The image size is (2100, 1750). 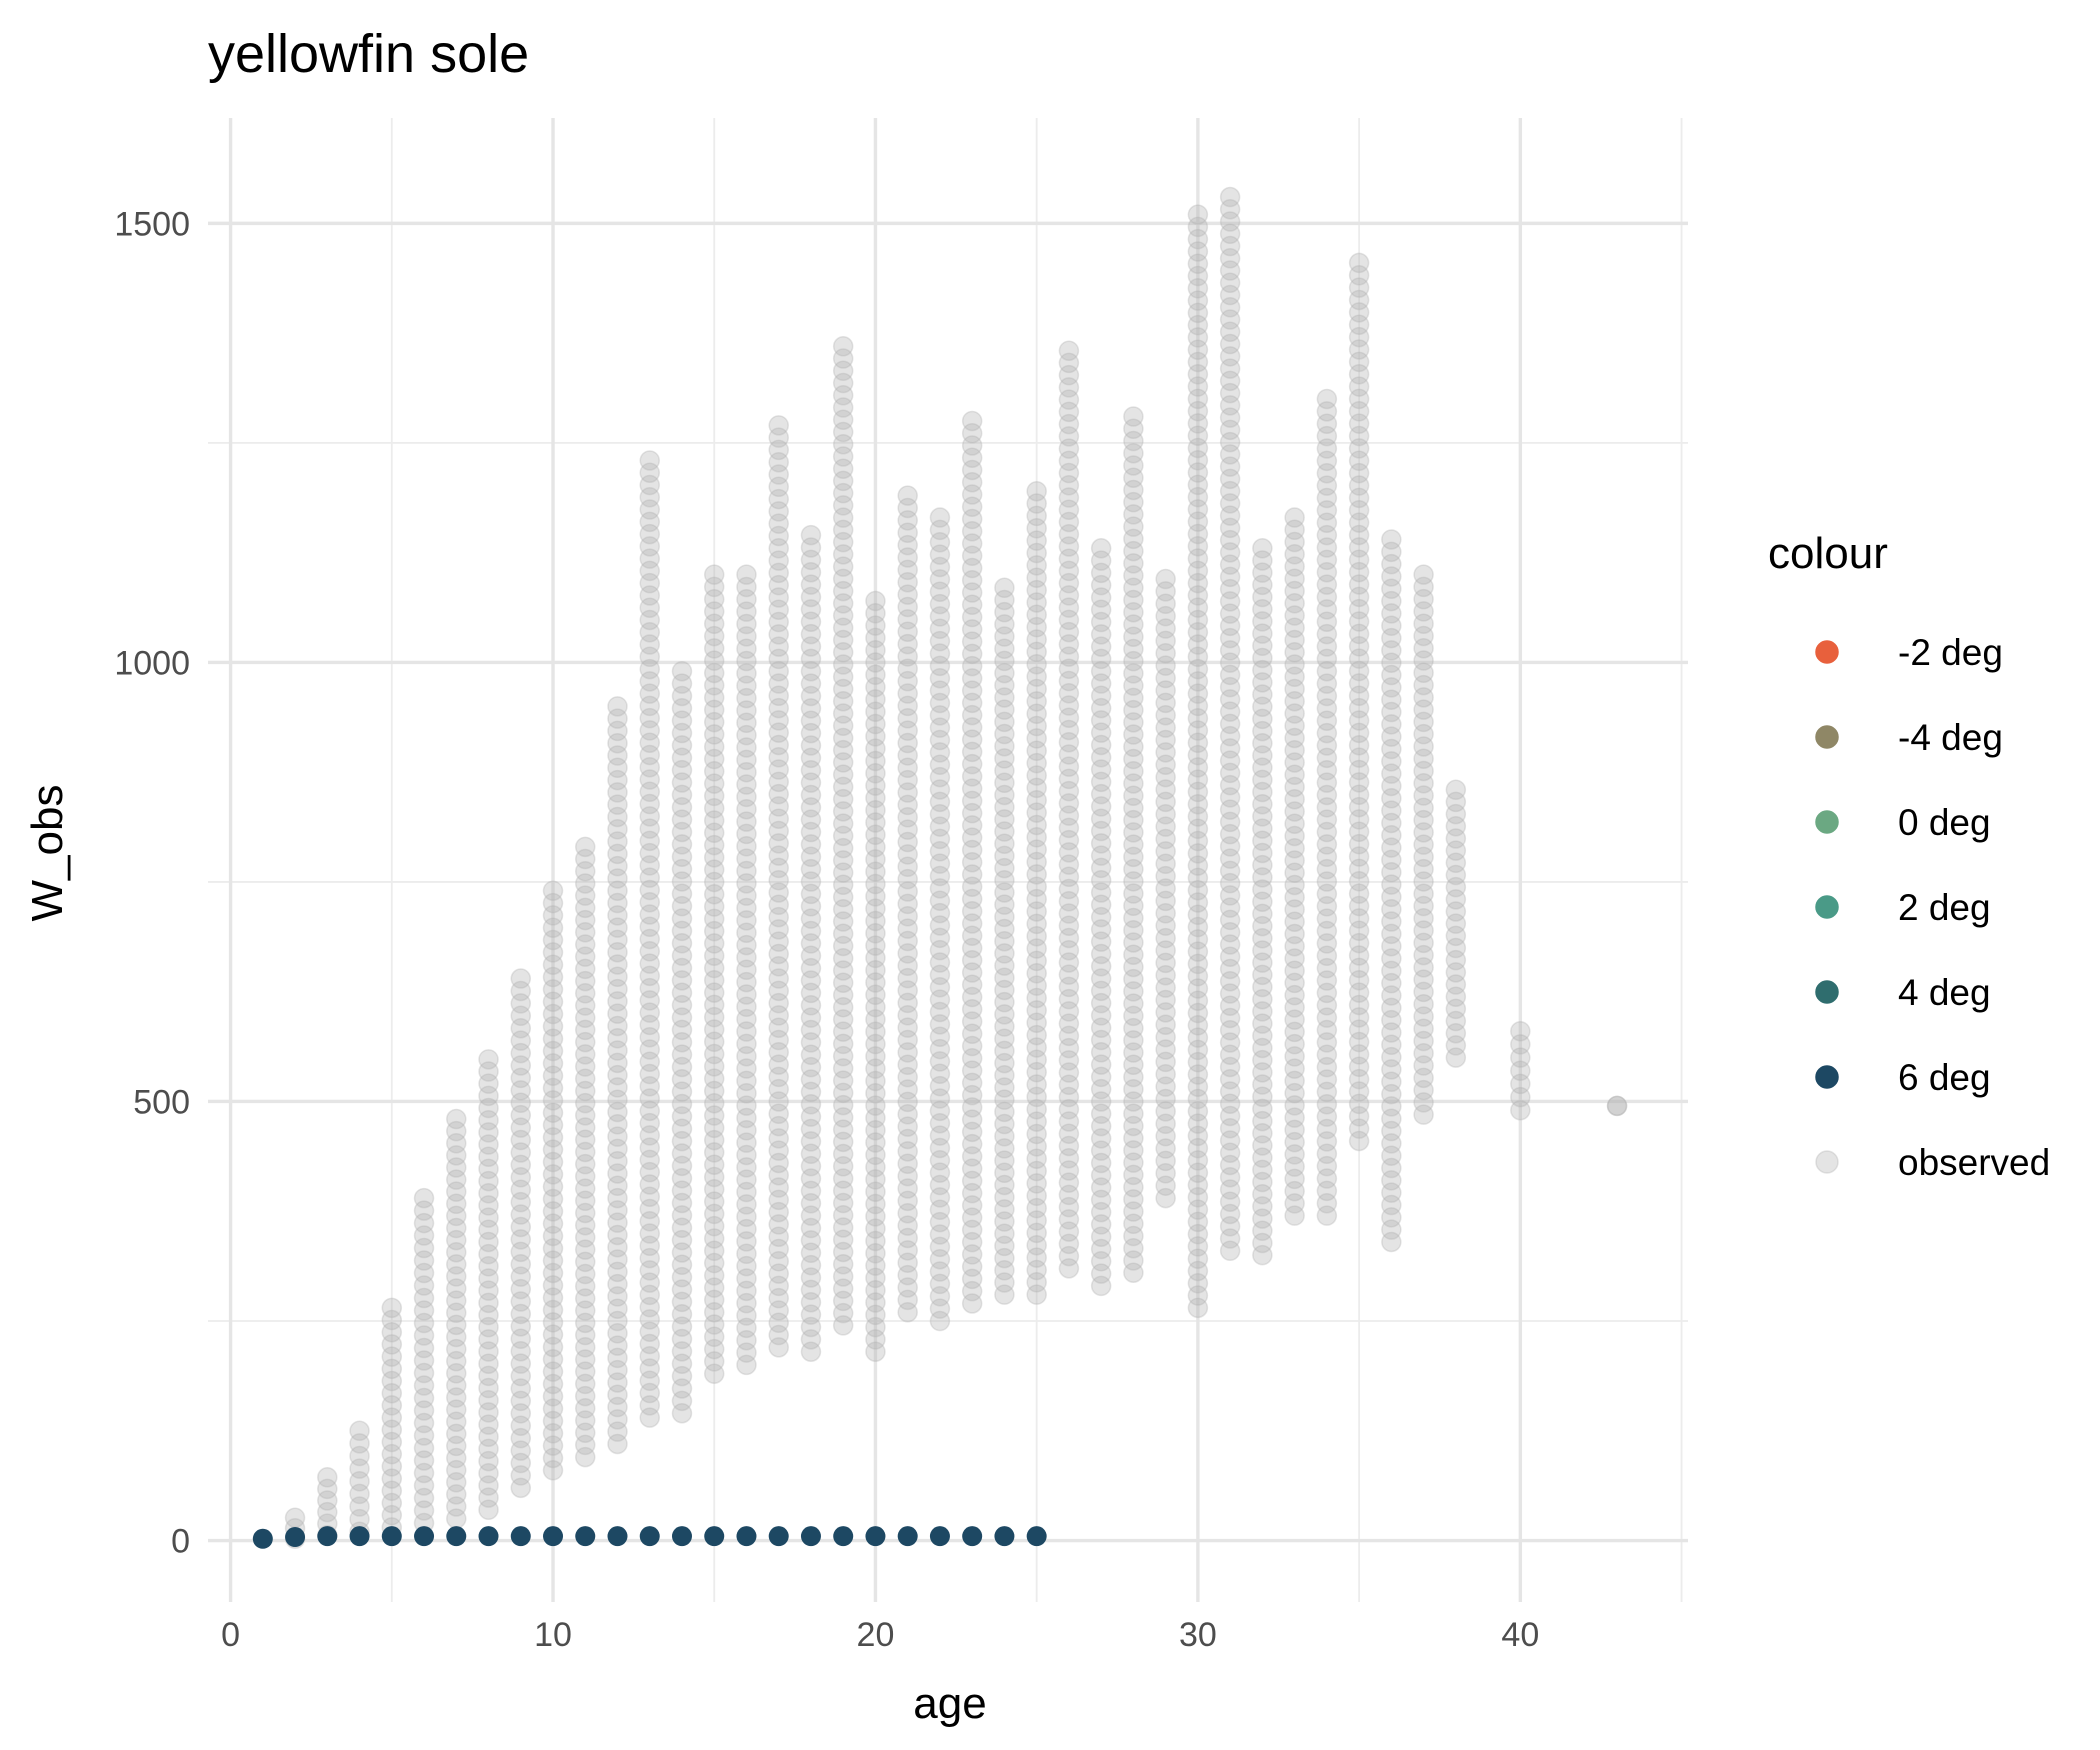 What do you see at coordinates (1950, 737) in the screenshot?
I see `legend-label: -4 deg` at bounding box center [1950, 737].